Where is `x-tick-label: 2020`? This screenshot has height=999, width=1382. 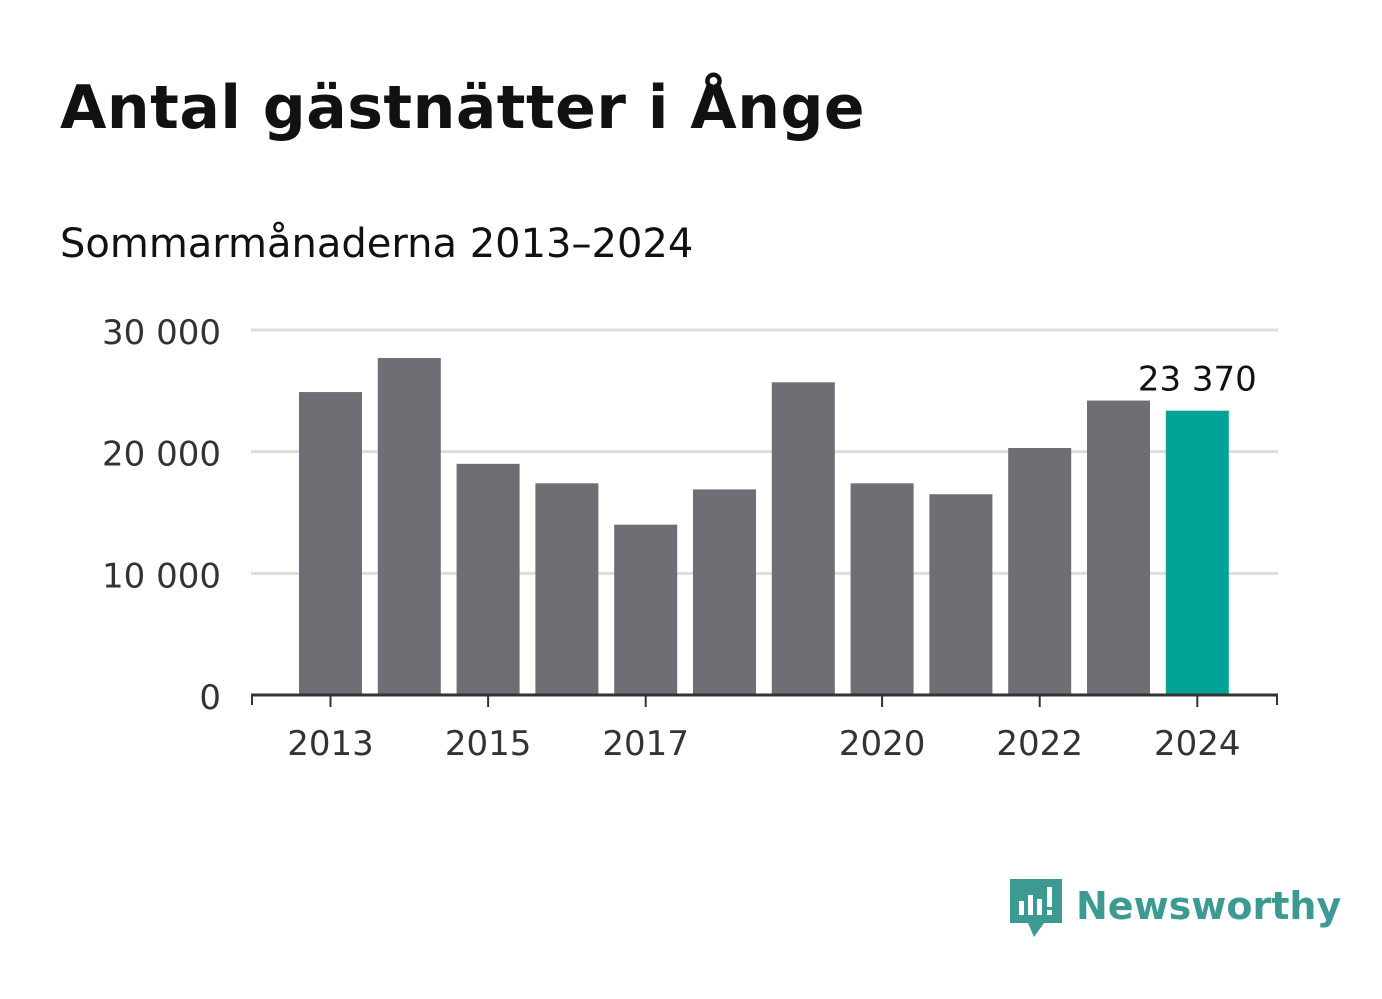 x-tick-label: 2020 is located at coordinates (882, 744).